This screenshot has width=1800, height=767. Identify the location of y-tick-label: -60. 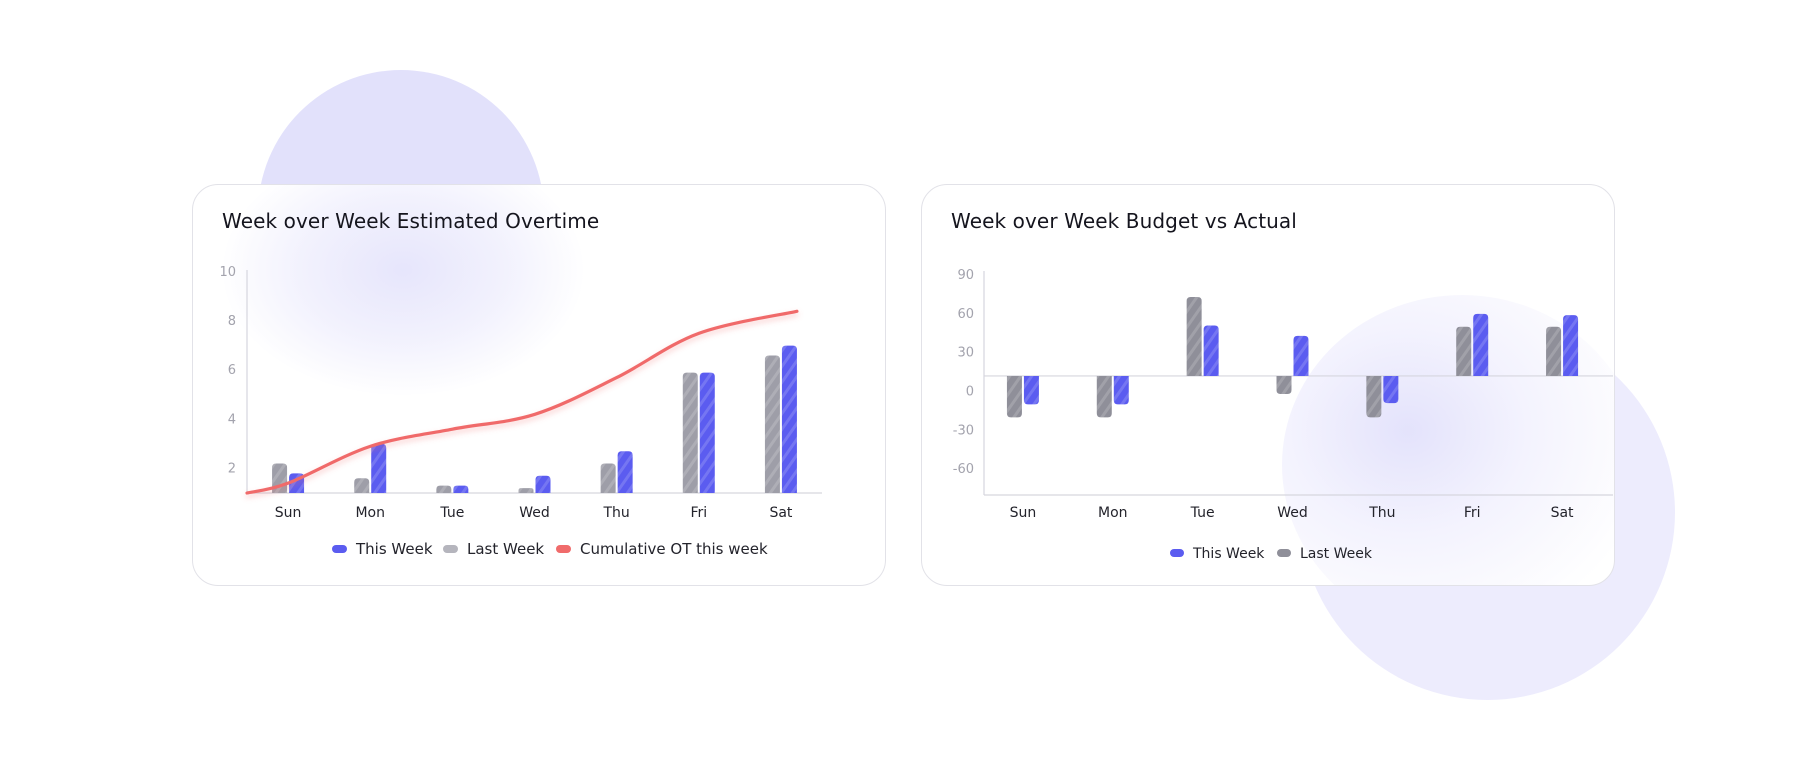
(963, 469).